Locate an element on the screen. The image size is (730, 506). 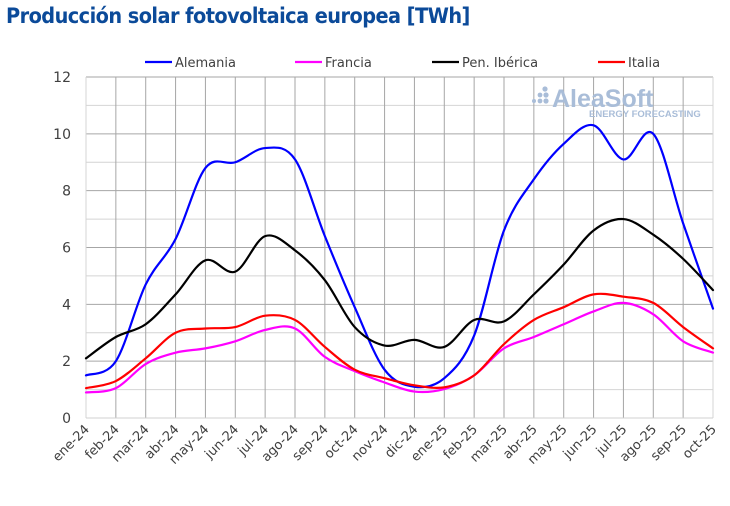
y-tick-label: 4 is located at coordinates (66, 305).